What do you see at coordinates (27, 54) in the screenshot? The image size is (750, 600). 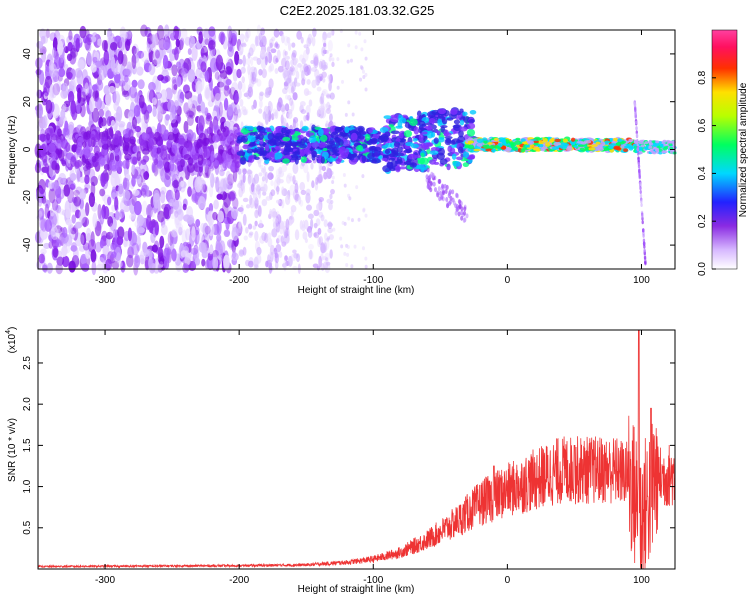 I see `y-tick-label: 40` at bounding box center [27, 54].